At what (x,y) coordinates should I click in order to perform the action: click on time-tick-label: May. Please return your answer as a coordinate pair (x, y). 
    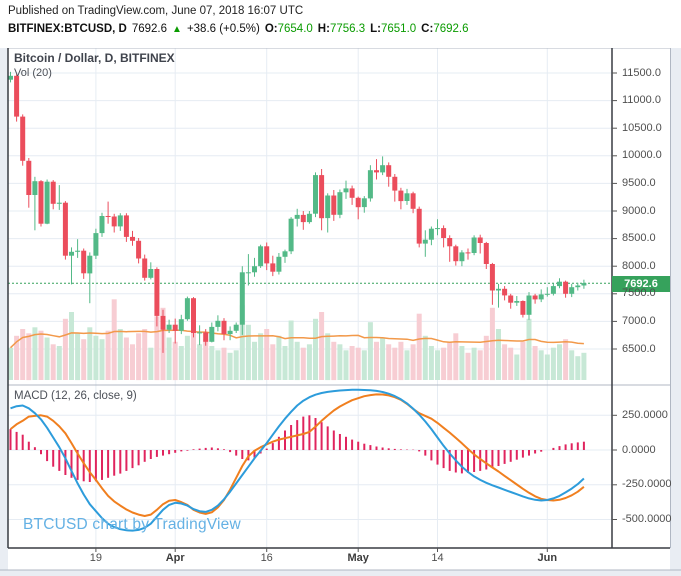
    Looking at the image, I should click on (358, 558).